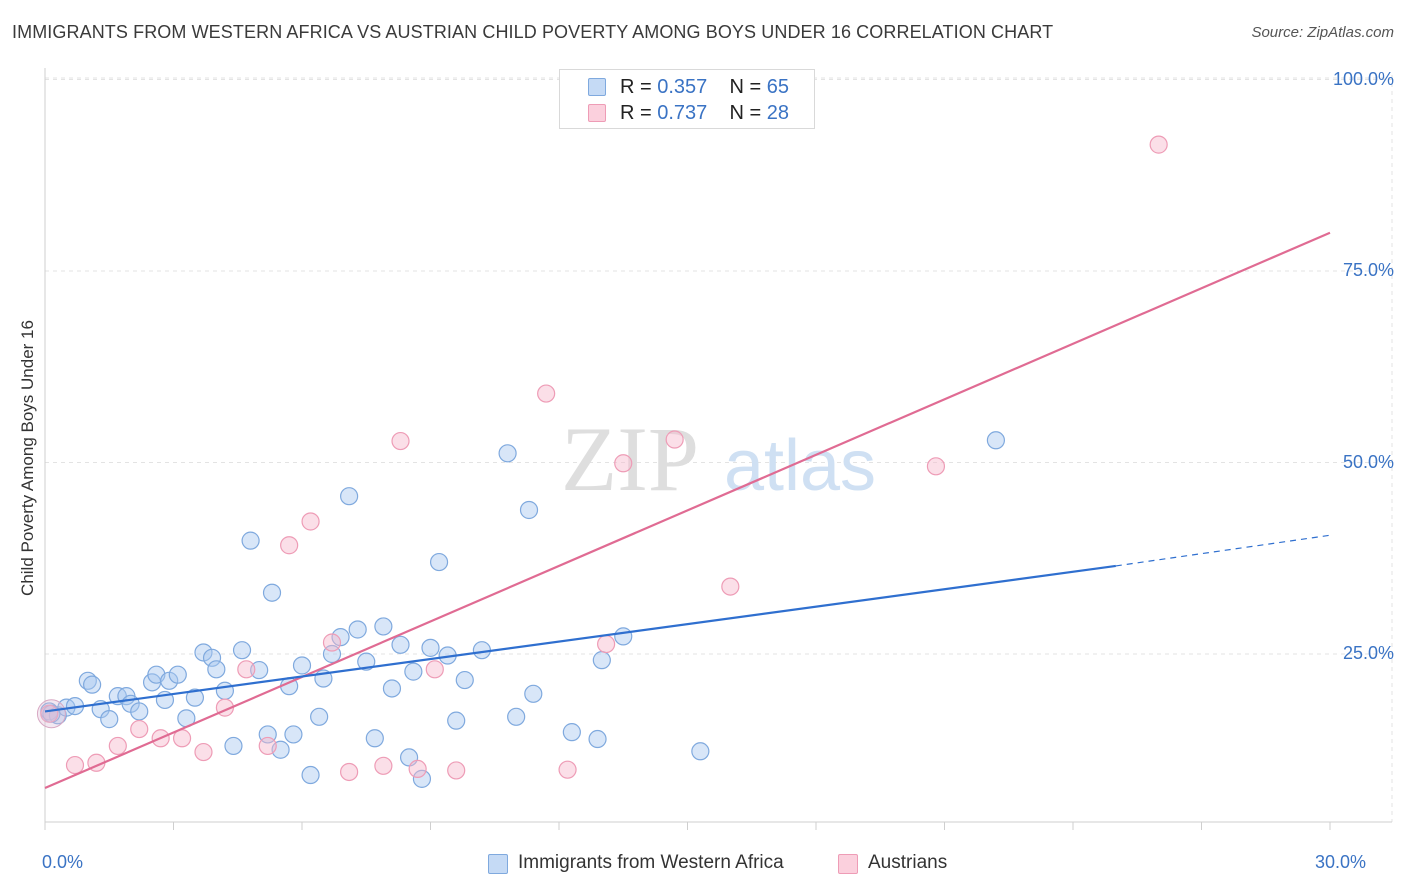 Image resolution: width=1406 pixels, height=892 pixels. Describe the element at coordinates (1363, 78) in the screenshot. I see `y-tick-label: 100.0%` at that location.